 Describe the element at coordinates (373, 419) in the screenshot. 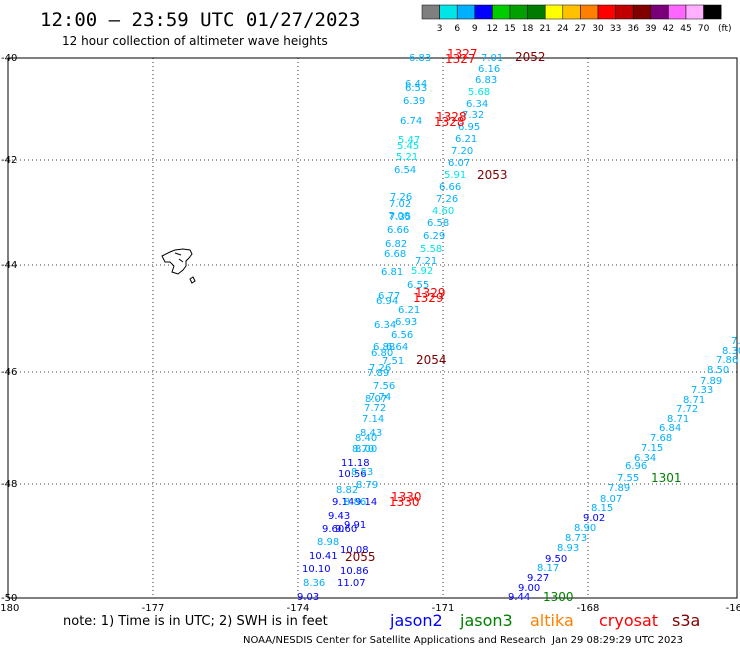

I see `wave-height-label: 7.14` at that location.